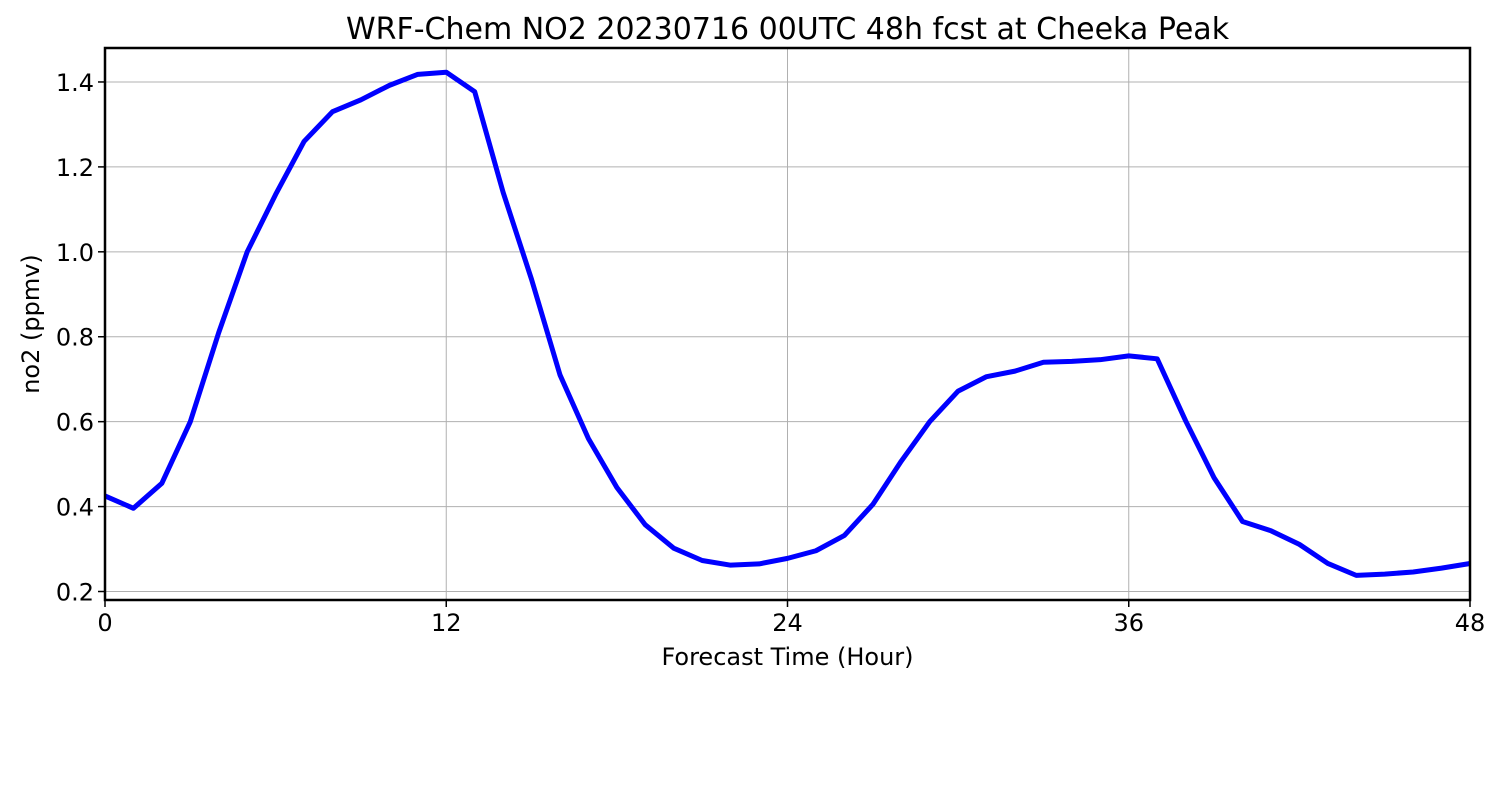  What do you see at coordinates (75, 423) in the screenshot?
I see `y-tick-label: 0.6` at bounding box center [75, 423].